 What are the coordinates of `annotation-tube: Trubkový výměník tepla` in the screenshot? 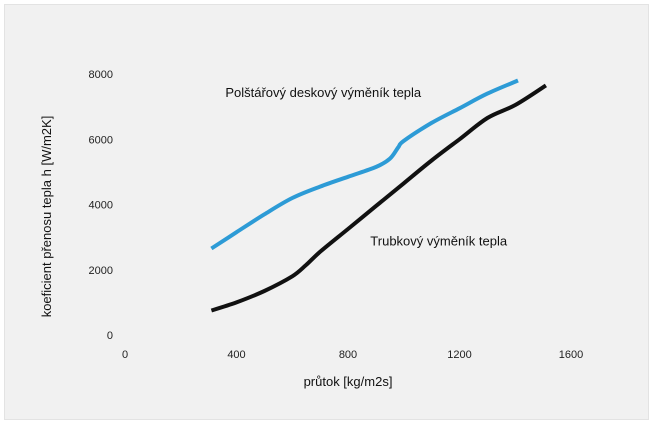 It's located at (439, 240).